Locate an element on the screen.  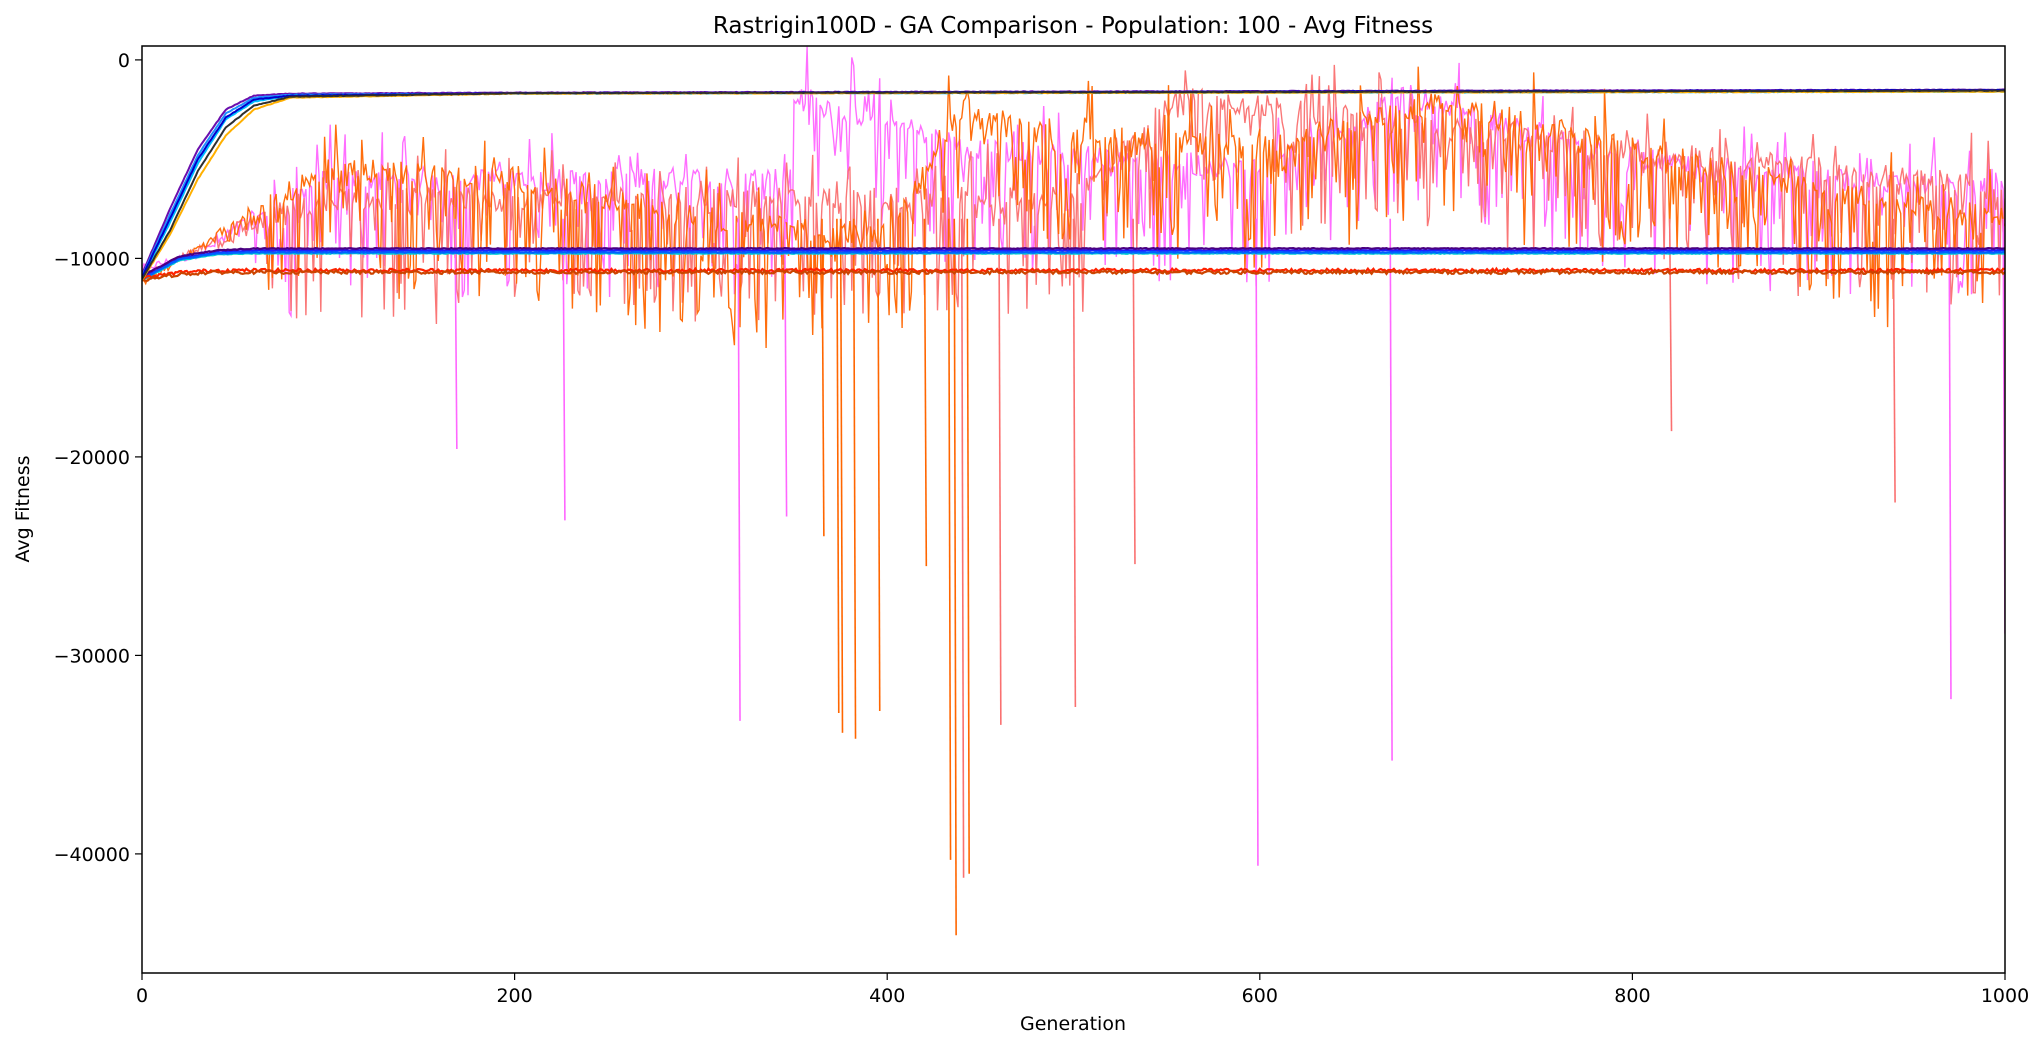
x-tick-label-3: 600 is located at coordinates (1260, 996).